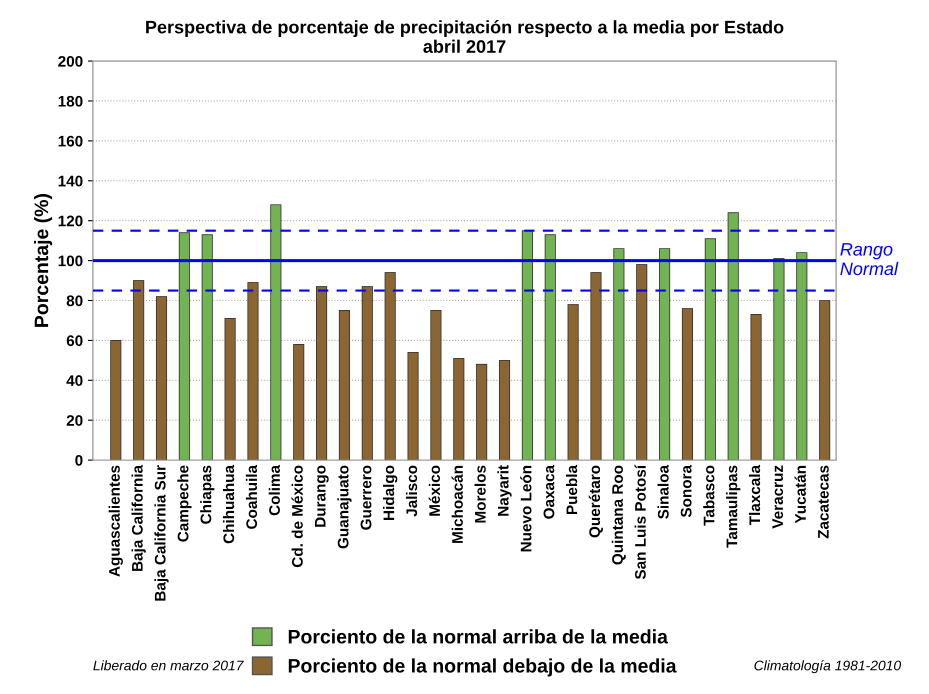 The height and width of the screenshot is (694, 929). What do you see at coordinates (207, 495) in the screenshot?
I see `x-tick-label: Chiapas` at bounding box center [207, 495].